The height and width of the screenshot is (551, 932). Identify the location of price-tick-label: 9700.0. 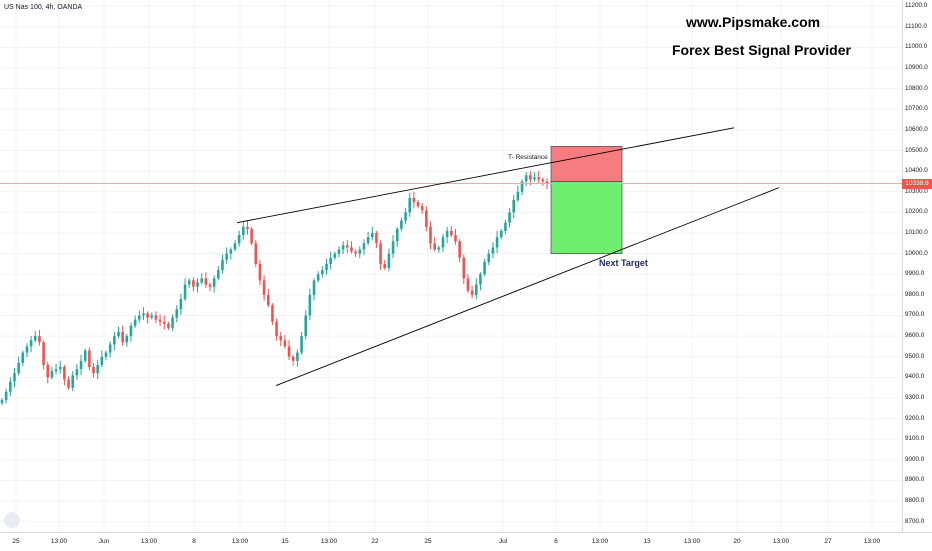
(915, 315).